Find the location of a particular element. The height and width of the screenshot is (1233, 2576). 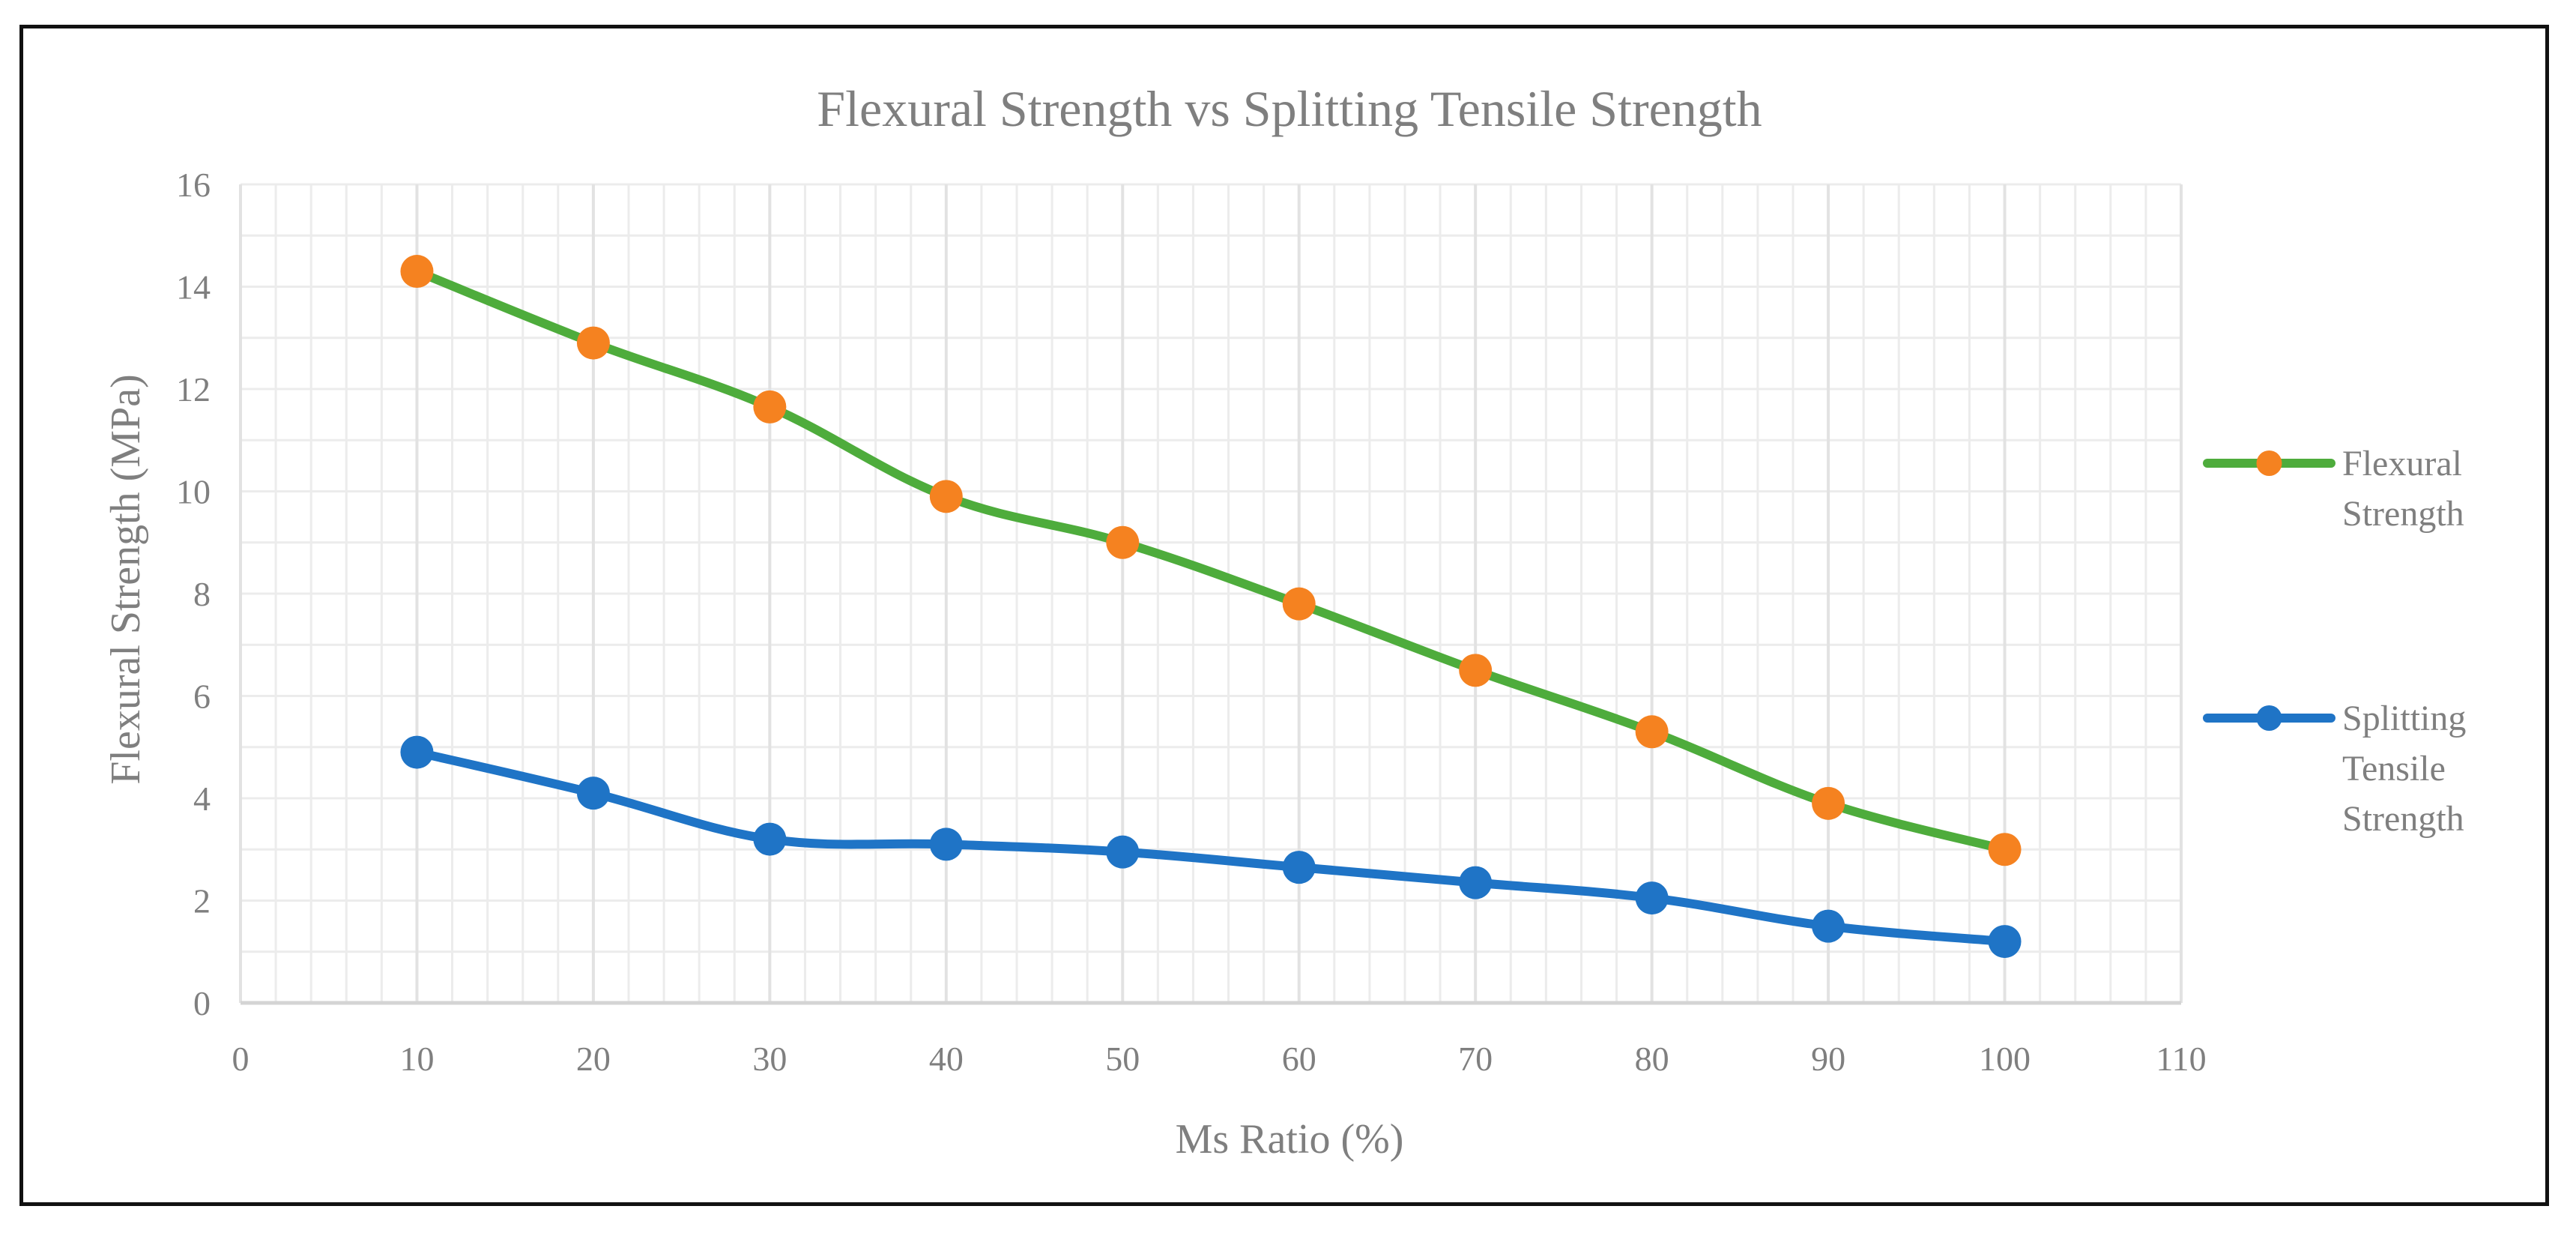

legend-label: Flexural Strength is located at coordinates (2403, 489).